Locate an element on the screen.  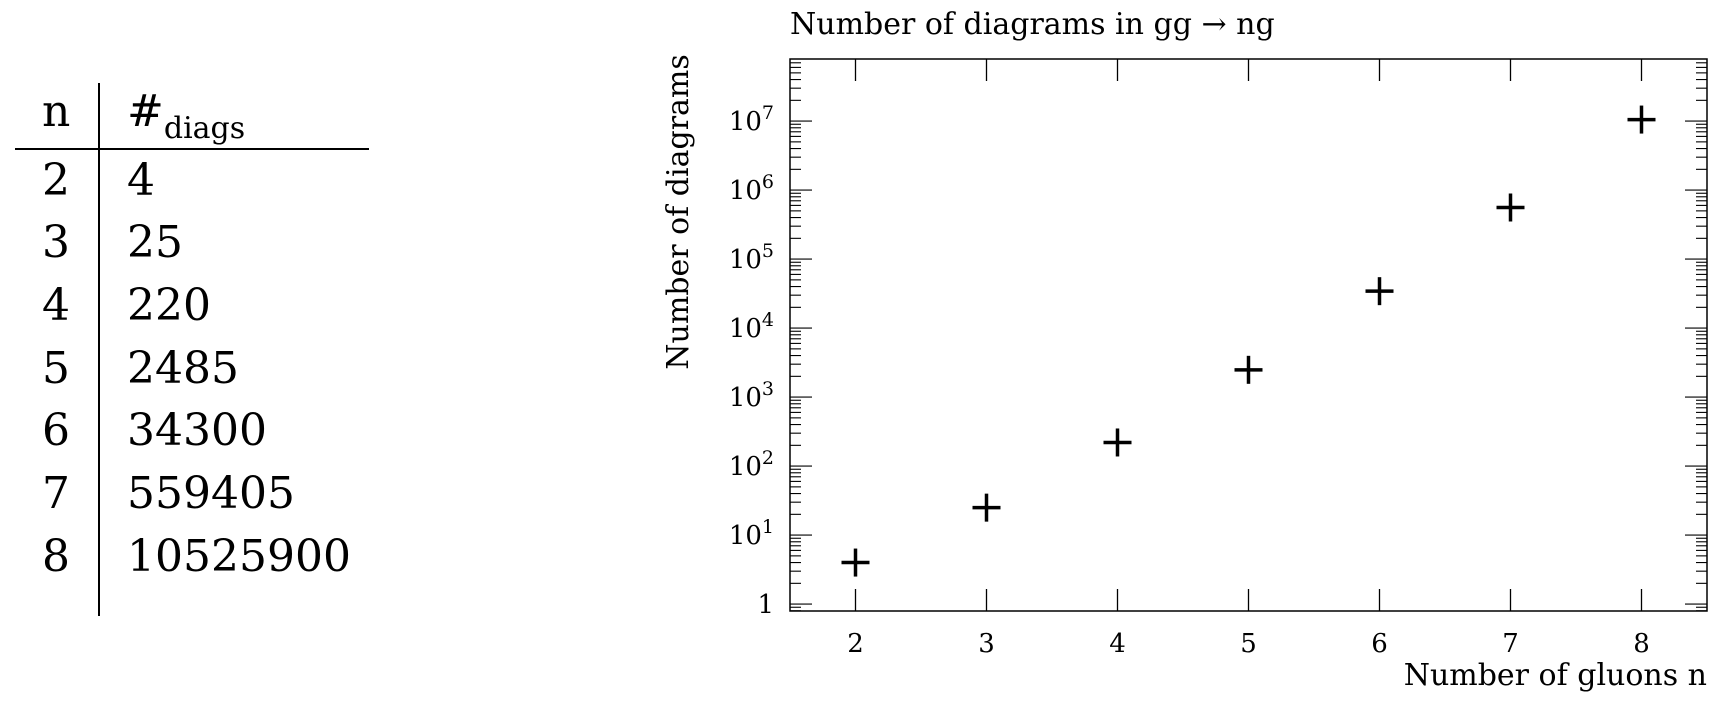
y-tick-labels: 1 10¹ 10² 10³ 10⁴ 10⁵ 10⁶ 10⁷ is located at coordinates (751, 361).